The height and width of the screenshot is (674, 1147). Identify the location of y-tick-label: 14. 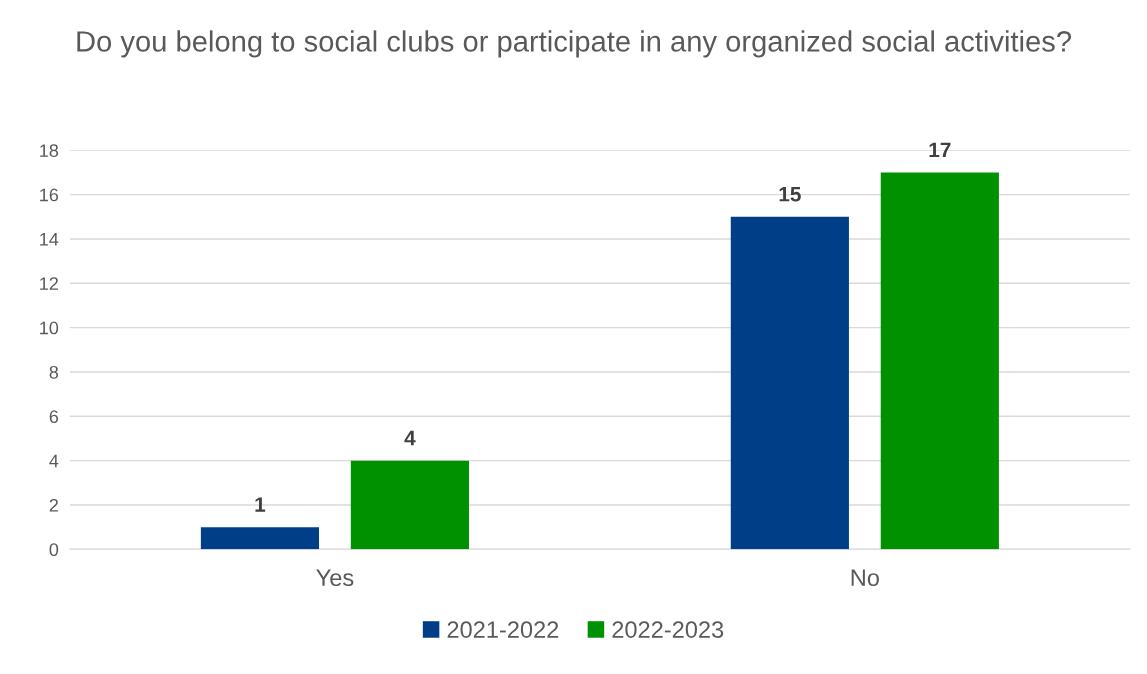
(49, 239).